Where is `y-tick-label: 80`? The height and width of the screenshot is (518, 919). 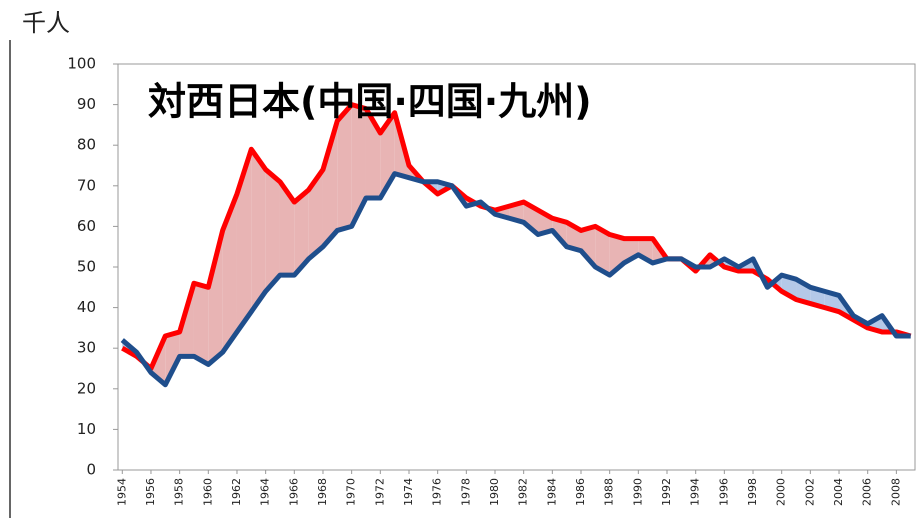
y-tick-label: 80 is located at coordinates (86, 145).